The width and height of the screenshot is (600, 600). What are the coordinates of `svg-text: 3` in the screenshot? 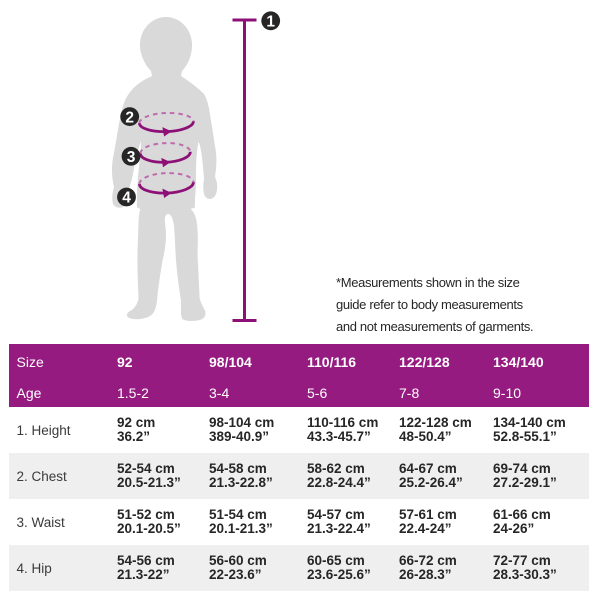 It's located at (131, 157).